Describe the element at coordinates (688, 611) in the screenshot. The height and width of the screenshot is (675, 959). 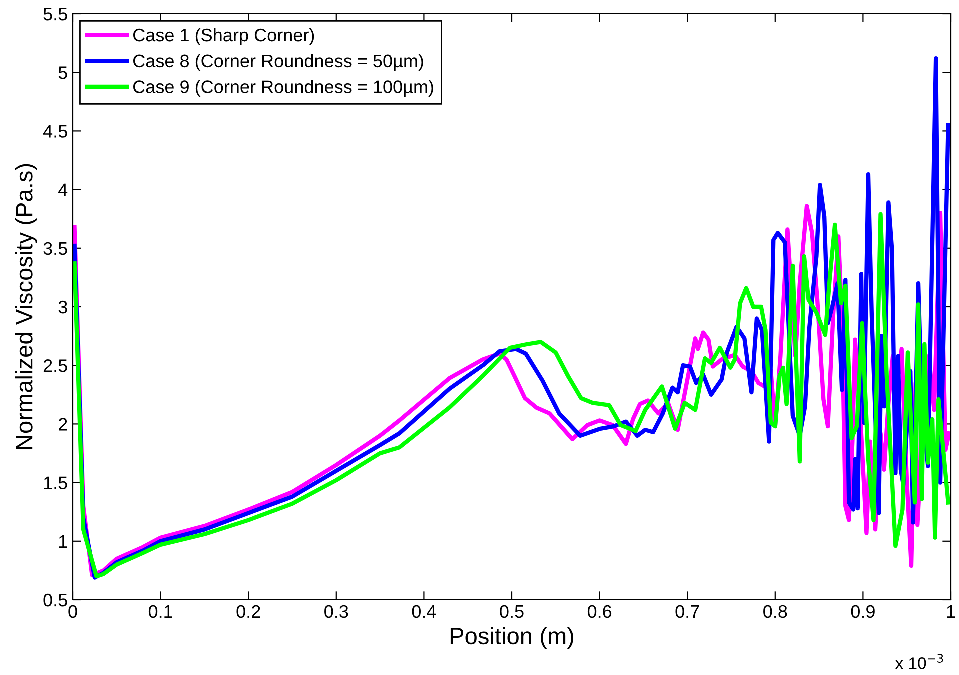
I see `x-tick-label: 0.7` at that location.